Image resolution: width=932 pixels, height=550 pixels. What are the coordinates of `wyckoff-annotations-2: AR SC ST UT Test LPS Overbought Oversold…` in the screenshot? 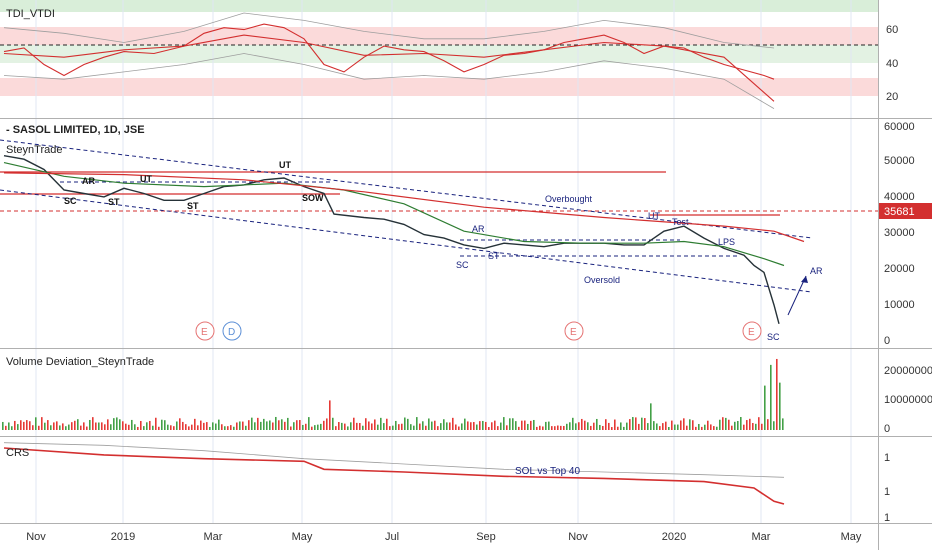 It's located at (639, 268).